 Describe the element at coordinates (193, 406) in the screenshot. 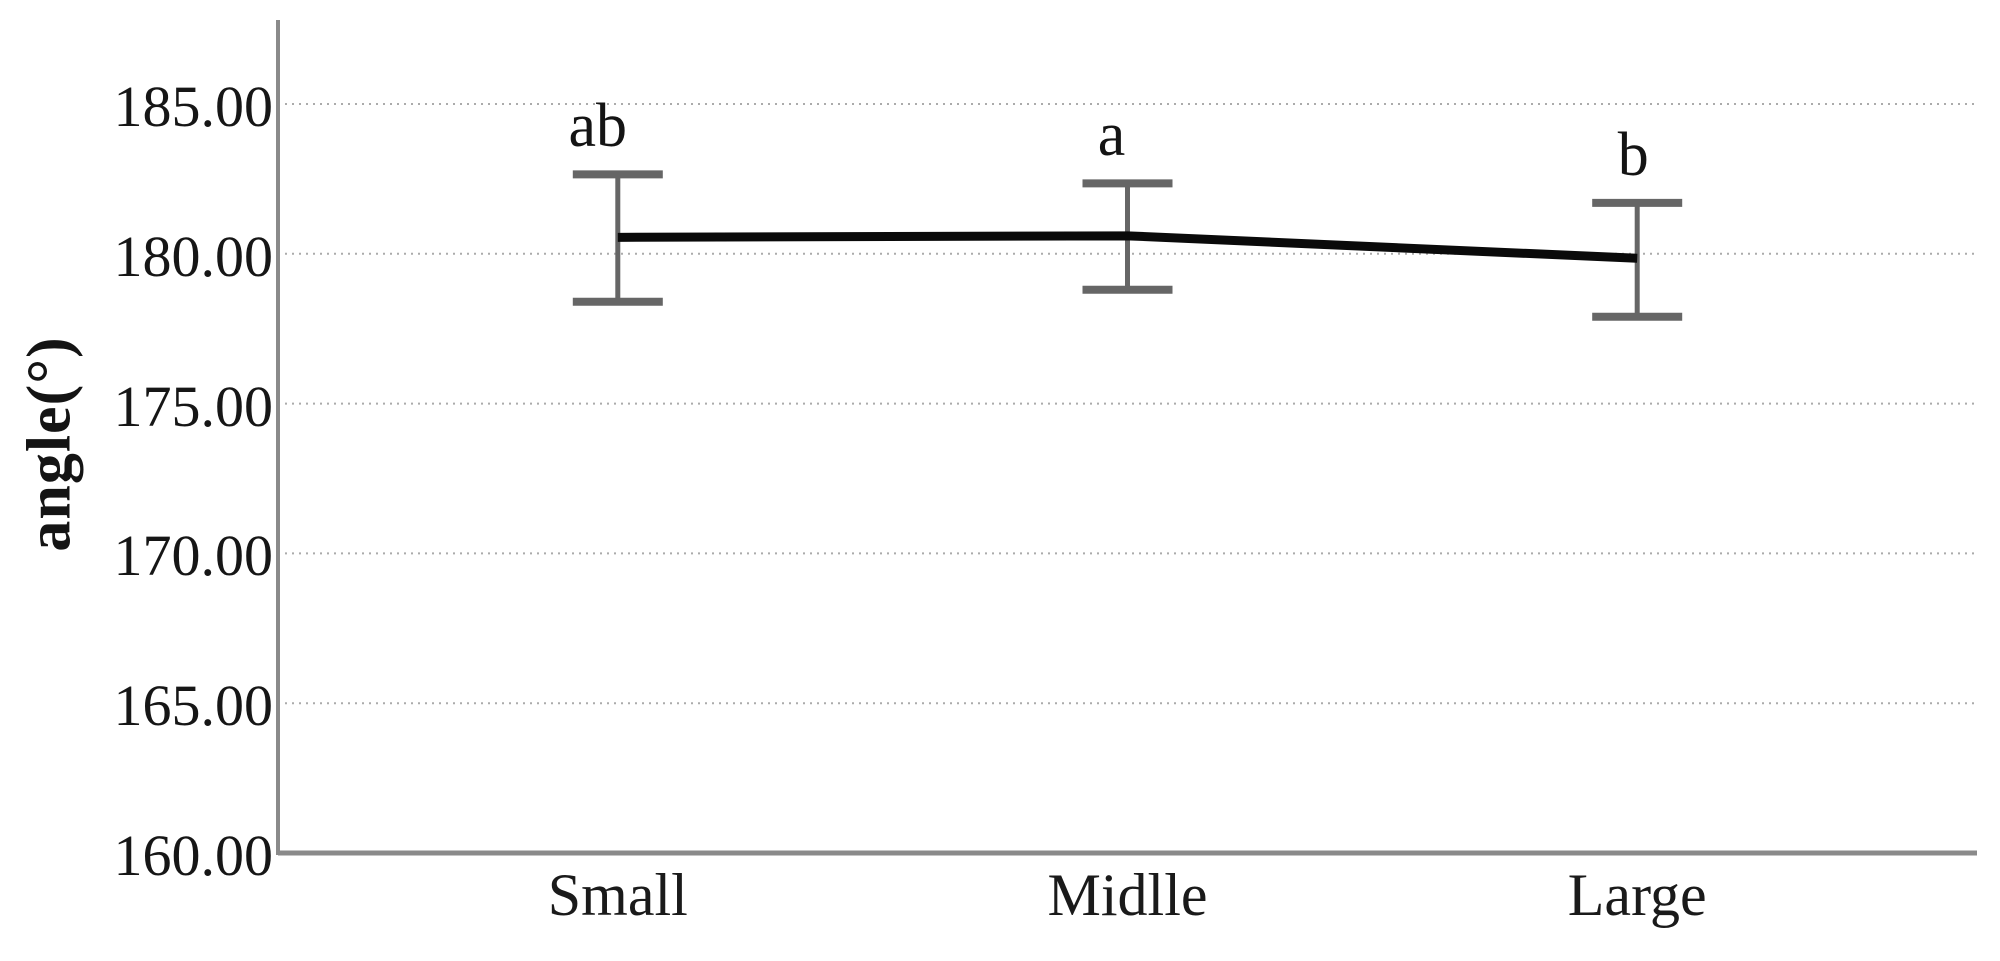

I see `y-tick-label: 175.00` at that location.